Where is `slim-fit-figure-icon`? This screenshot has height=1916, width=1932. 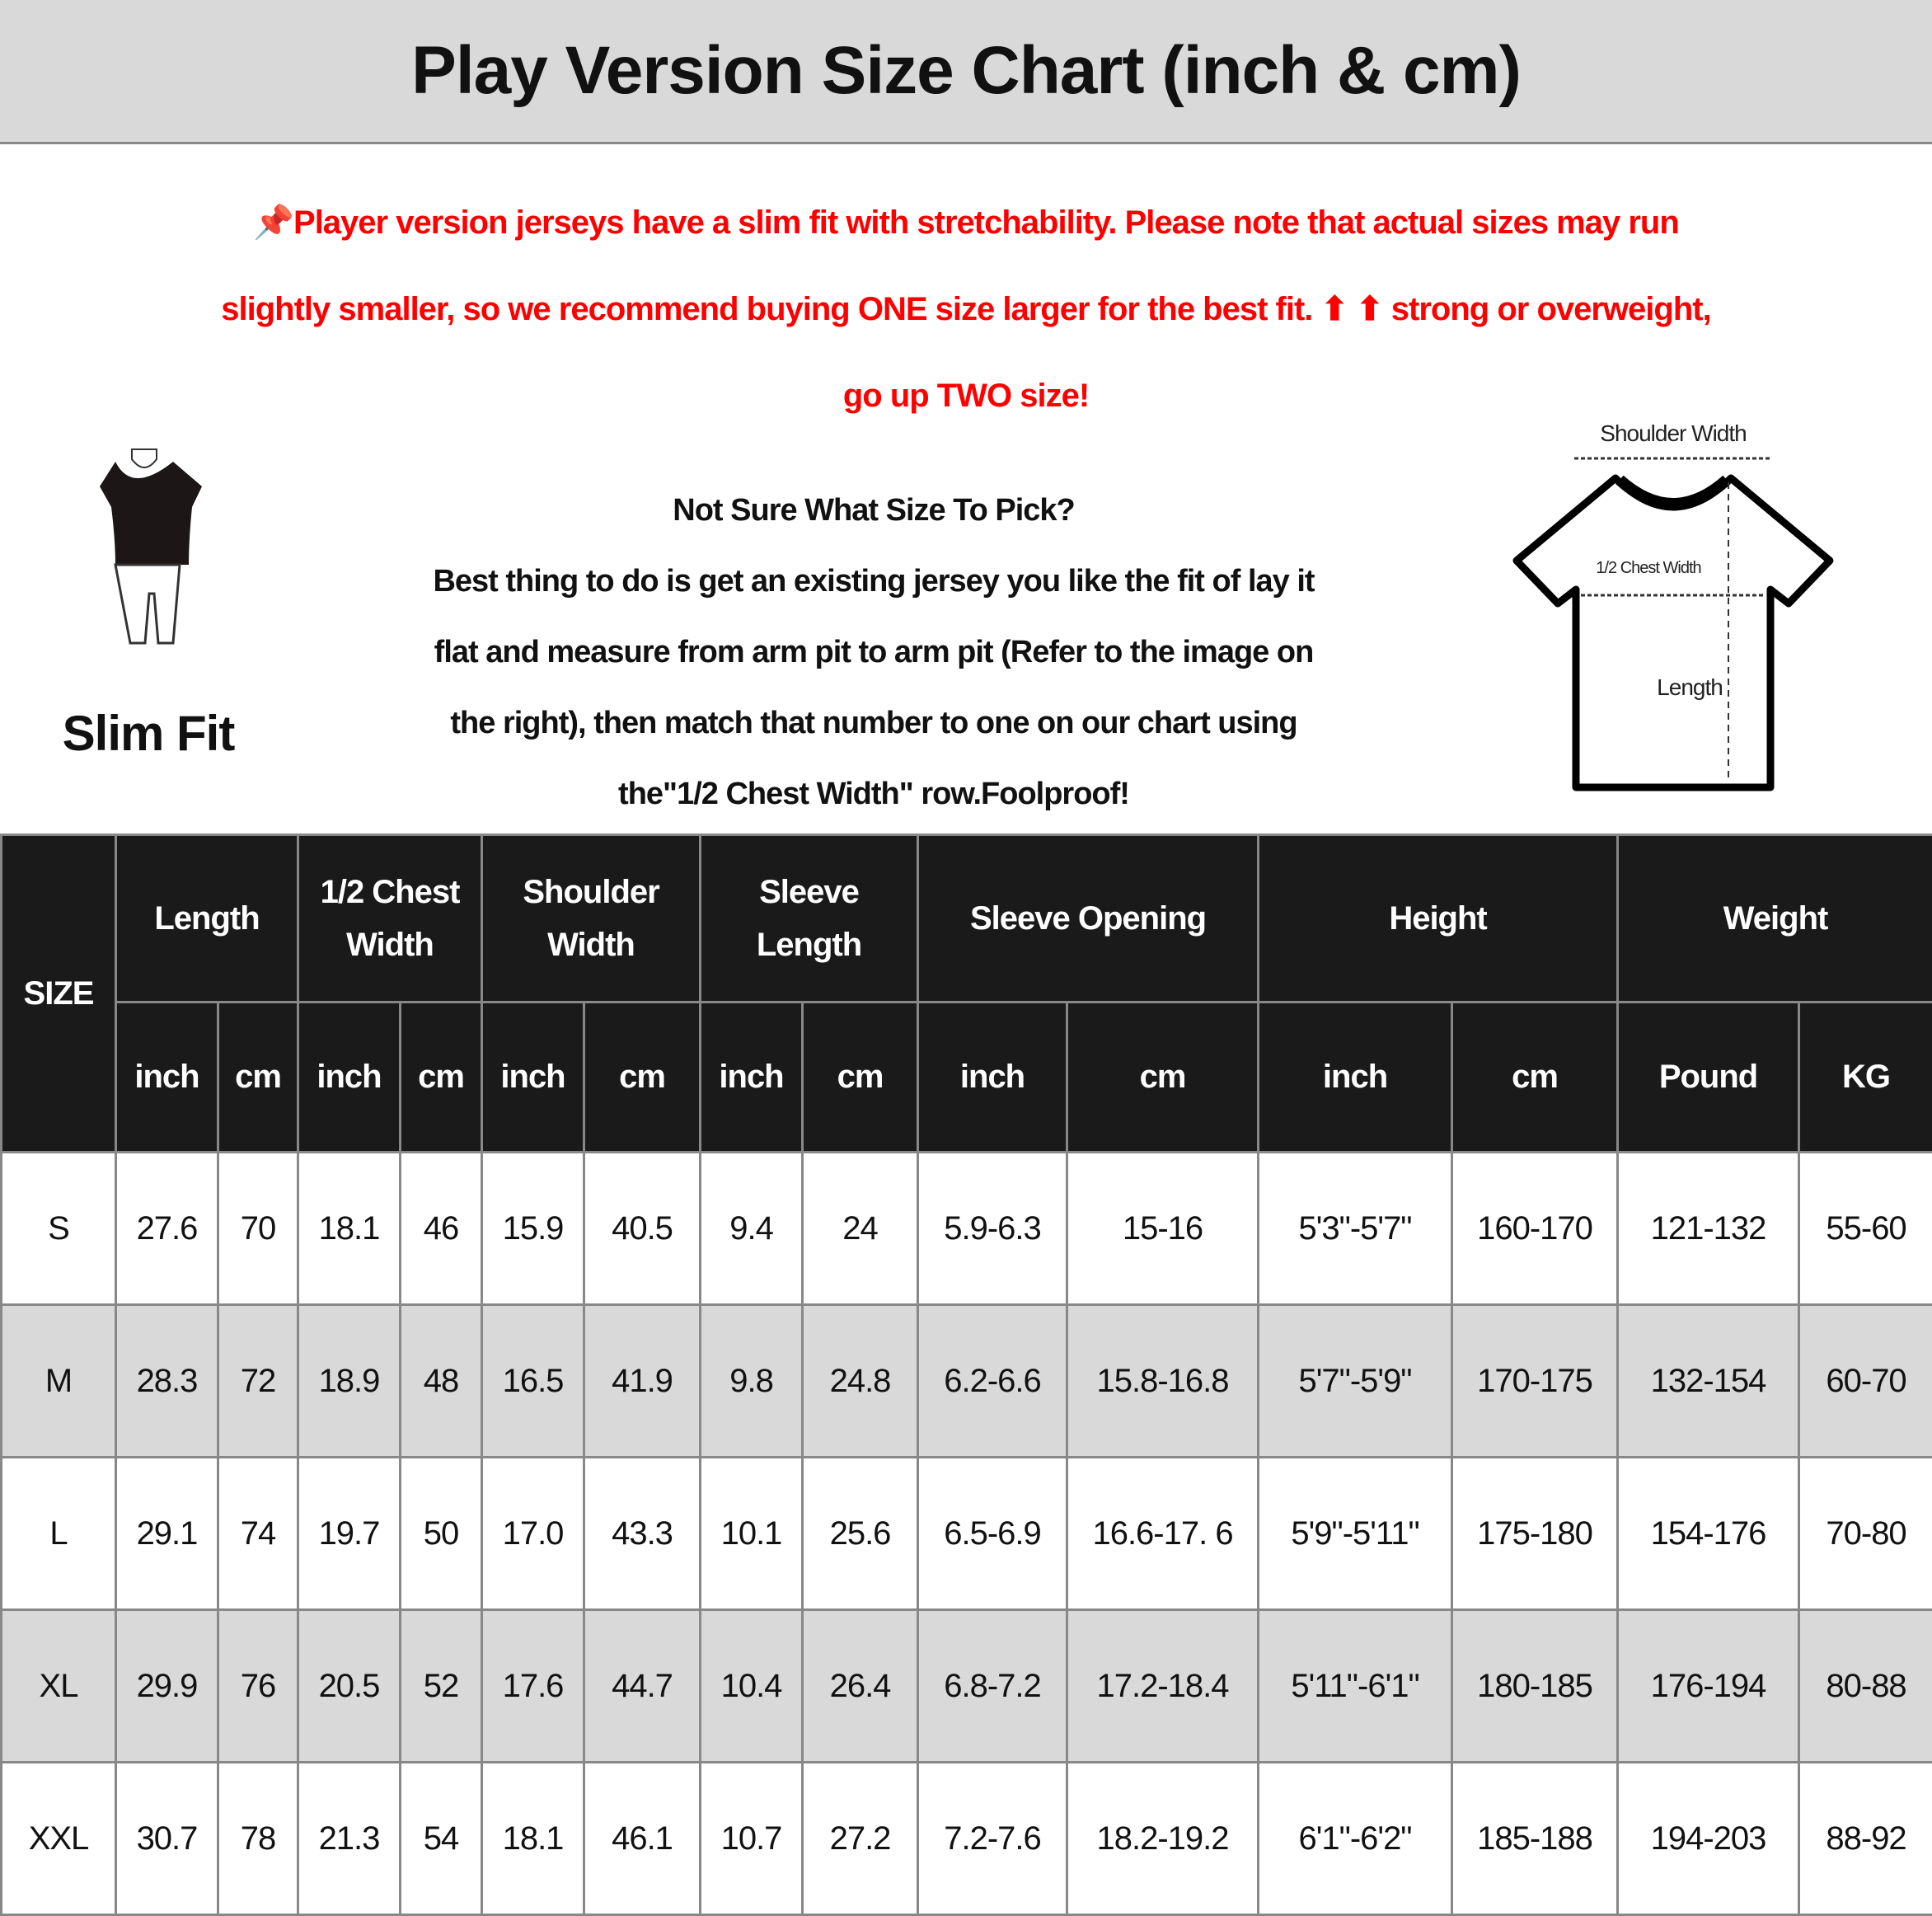 slim-fit-figure-icon is located at coordinates (152, 546).